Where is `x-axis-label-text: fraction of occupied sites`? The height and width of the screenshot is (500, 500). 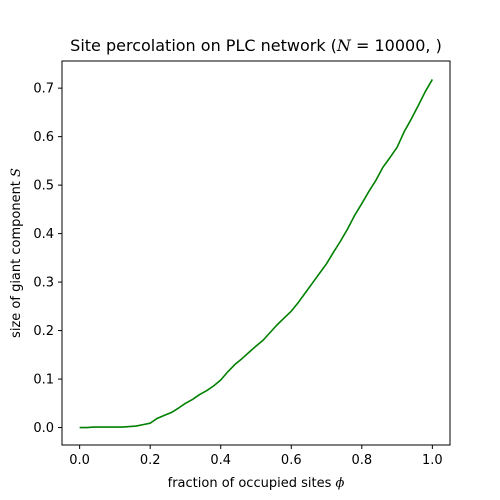
x-axis-label-text: fraction of occupied sites is located at coordinates (252, 483).